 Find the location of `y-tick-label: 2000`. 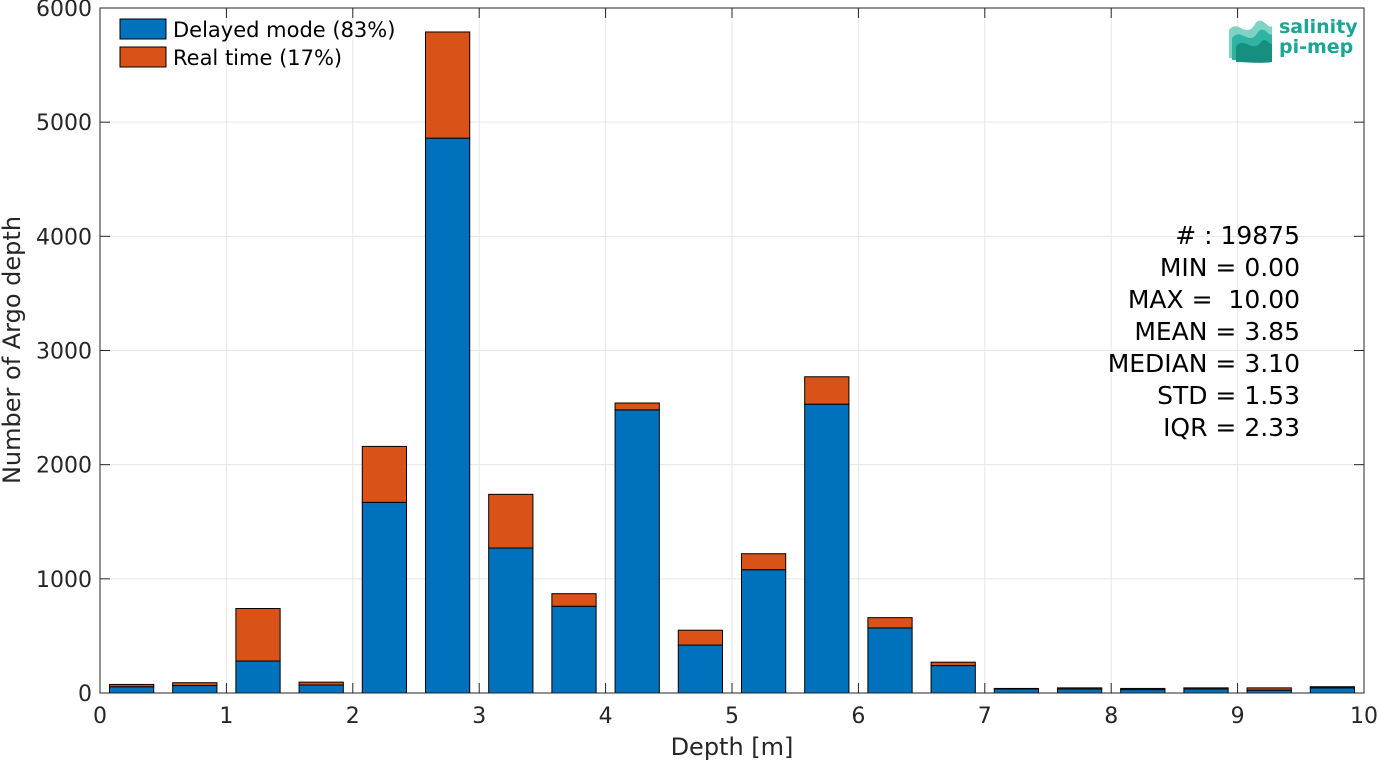

y-tick-label: 2000 is located at coordinates (64, 466).